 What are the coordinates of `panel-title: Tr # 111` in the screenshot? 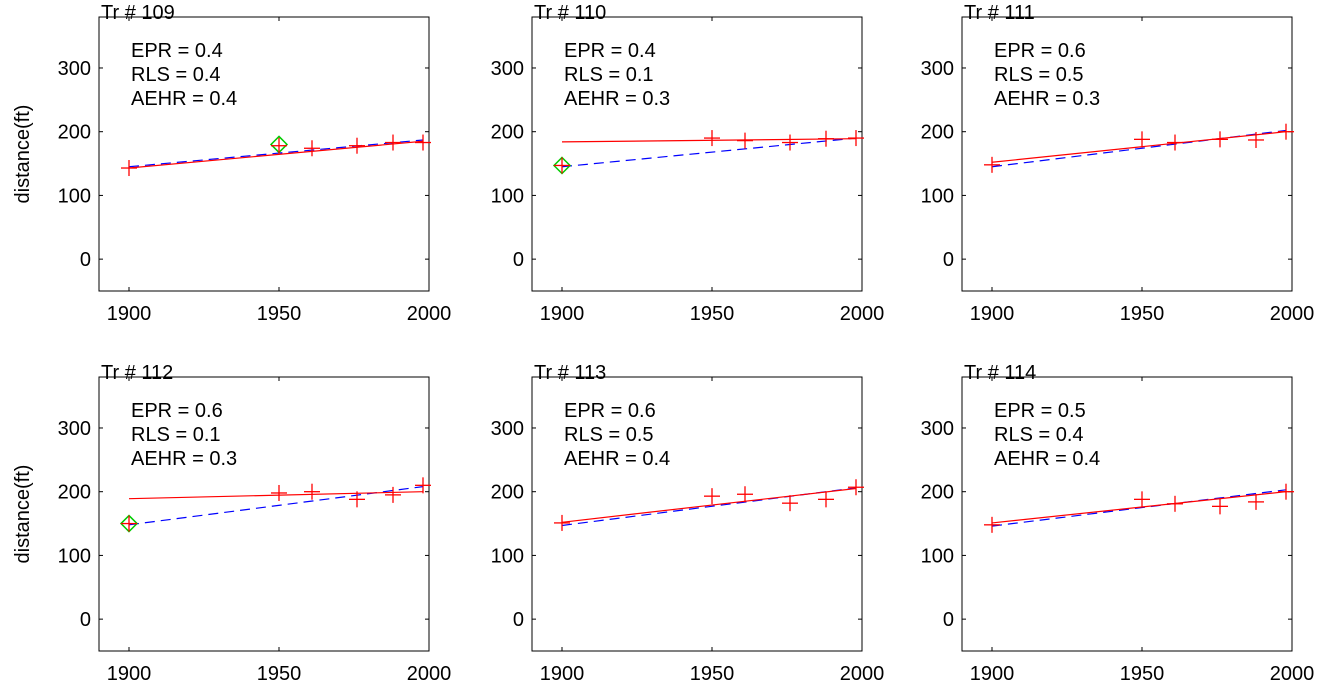 It's located at (999, 13).